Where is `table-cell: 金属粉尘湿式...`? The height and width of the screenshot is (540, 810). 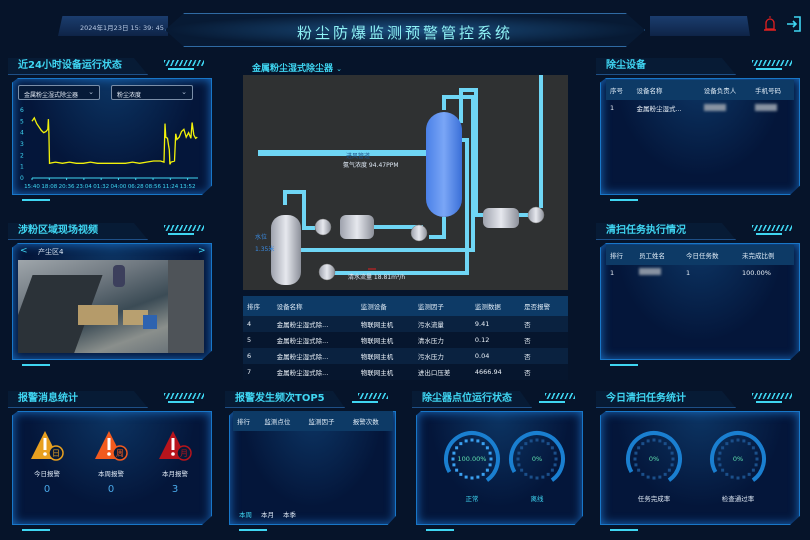 table-cell: 金属粉尘湿式... is located at coordinates (659, 109).